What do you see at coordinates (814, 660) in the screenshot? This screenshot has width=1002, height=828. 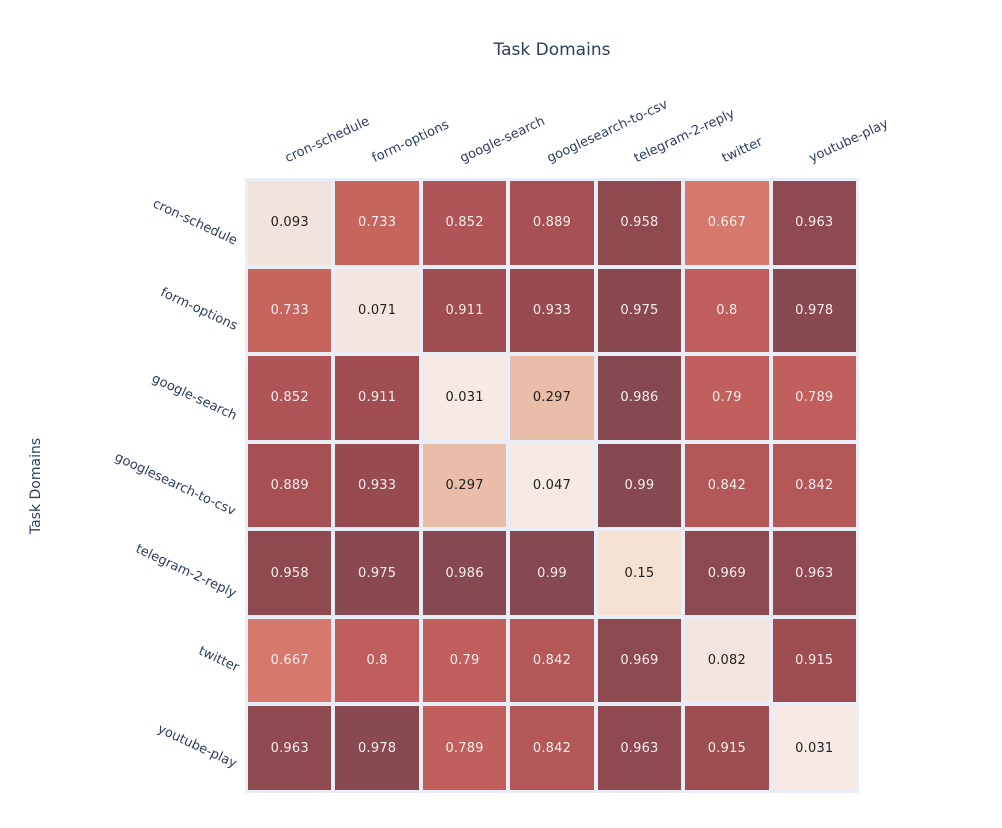 I see `heatmap-cell-5-6: 0.915` at bounding box center [814, 660].